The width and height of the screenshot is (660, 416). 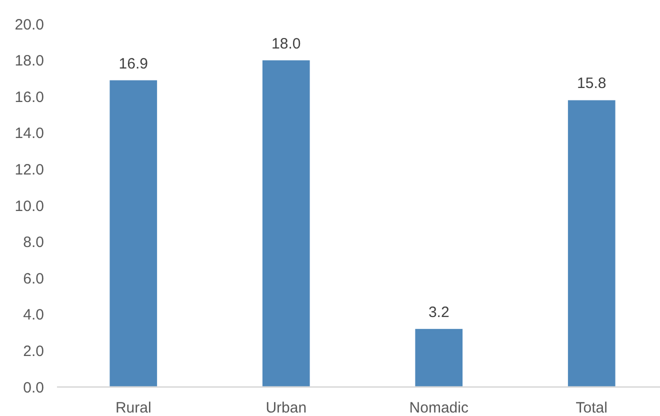 I want to click on y-tick-label: 20.0, so click(x=29, y=25).